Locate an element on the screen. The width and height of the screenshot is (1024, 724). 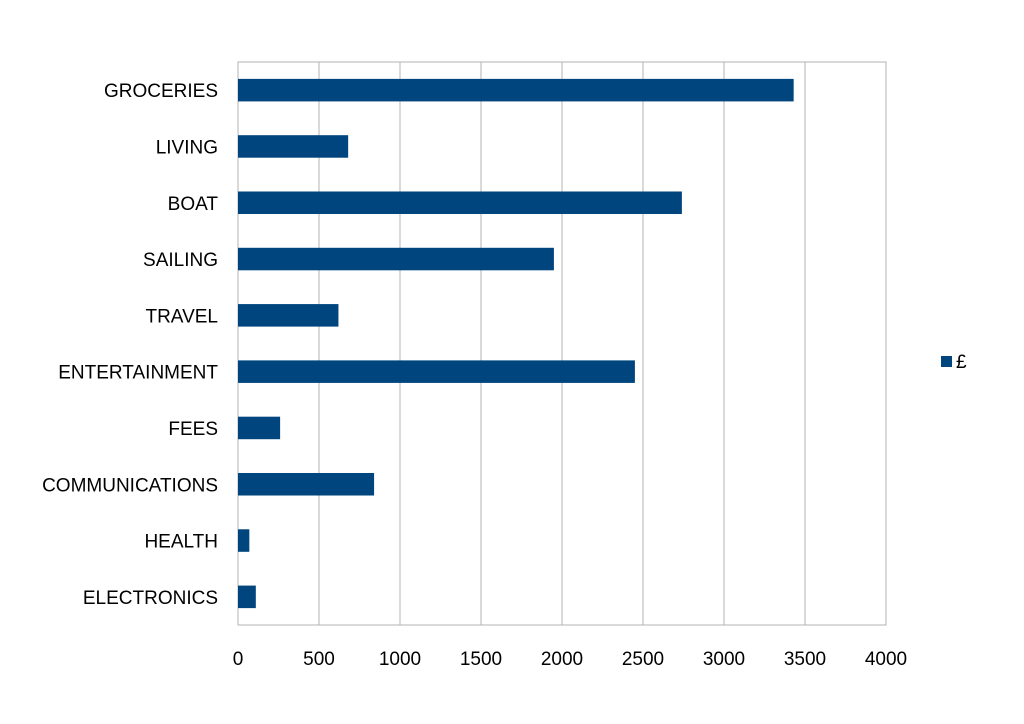
x-tick-label: 500 is located at coordinates (319, 659).